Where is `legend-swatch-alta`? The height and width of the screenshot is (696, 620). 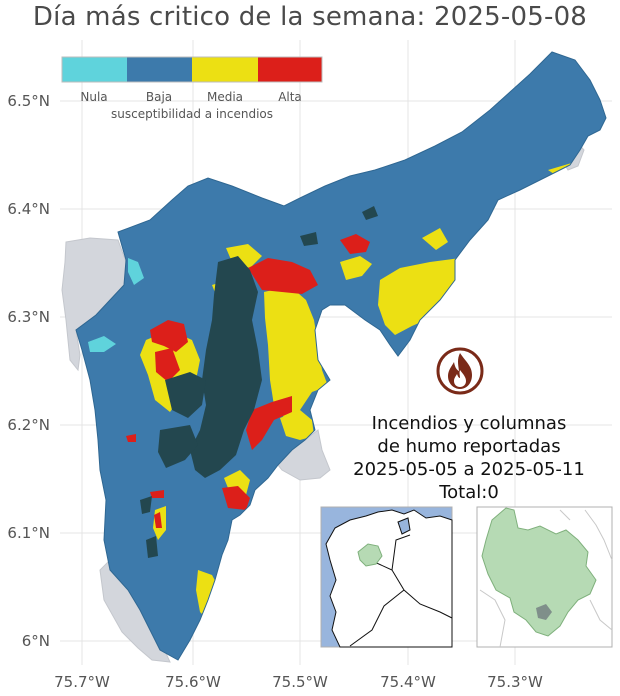
legend-swatch-alta is located at coordinates (290, 69).